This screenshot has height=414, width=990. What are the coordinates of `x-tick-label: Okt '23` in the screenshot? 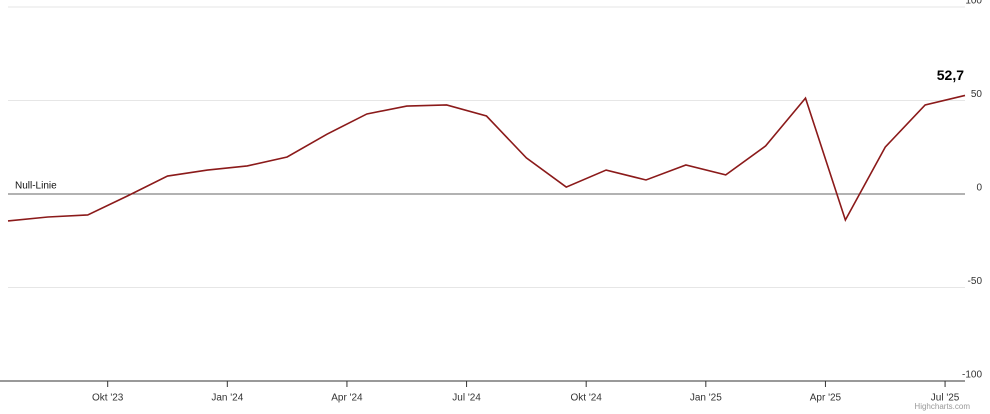 It's located at (108, 398).